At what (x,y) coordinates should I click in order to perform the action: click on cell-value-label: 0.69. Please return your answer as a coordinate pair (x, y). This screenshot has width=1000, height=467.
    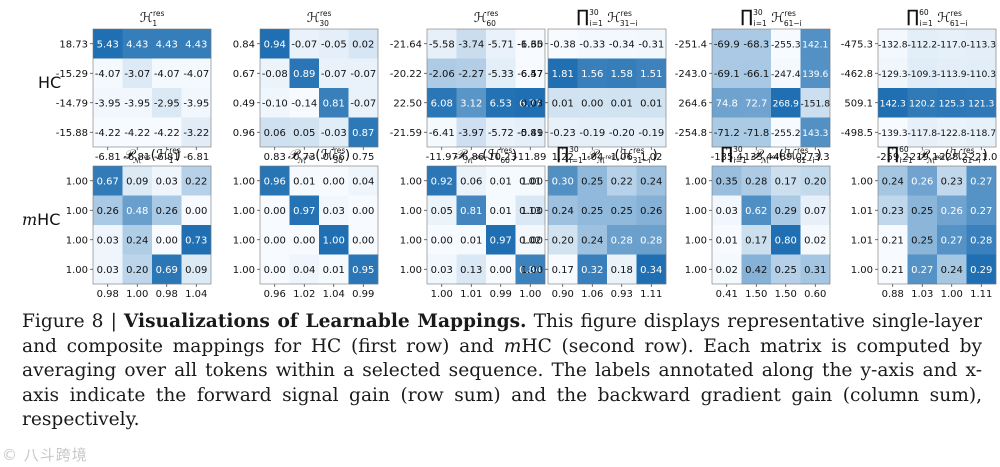
    Looking at the image, I should click on (167, 270).